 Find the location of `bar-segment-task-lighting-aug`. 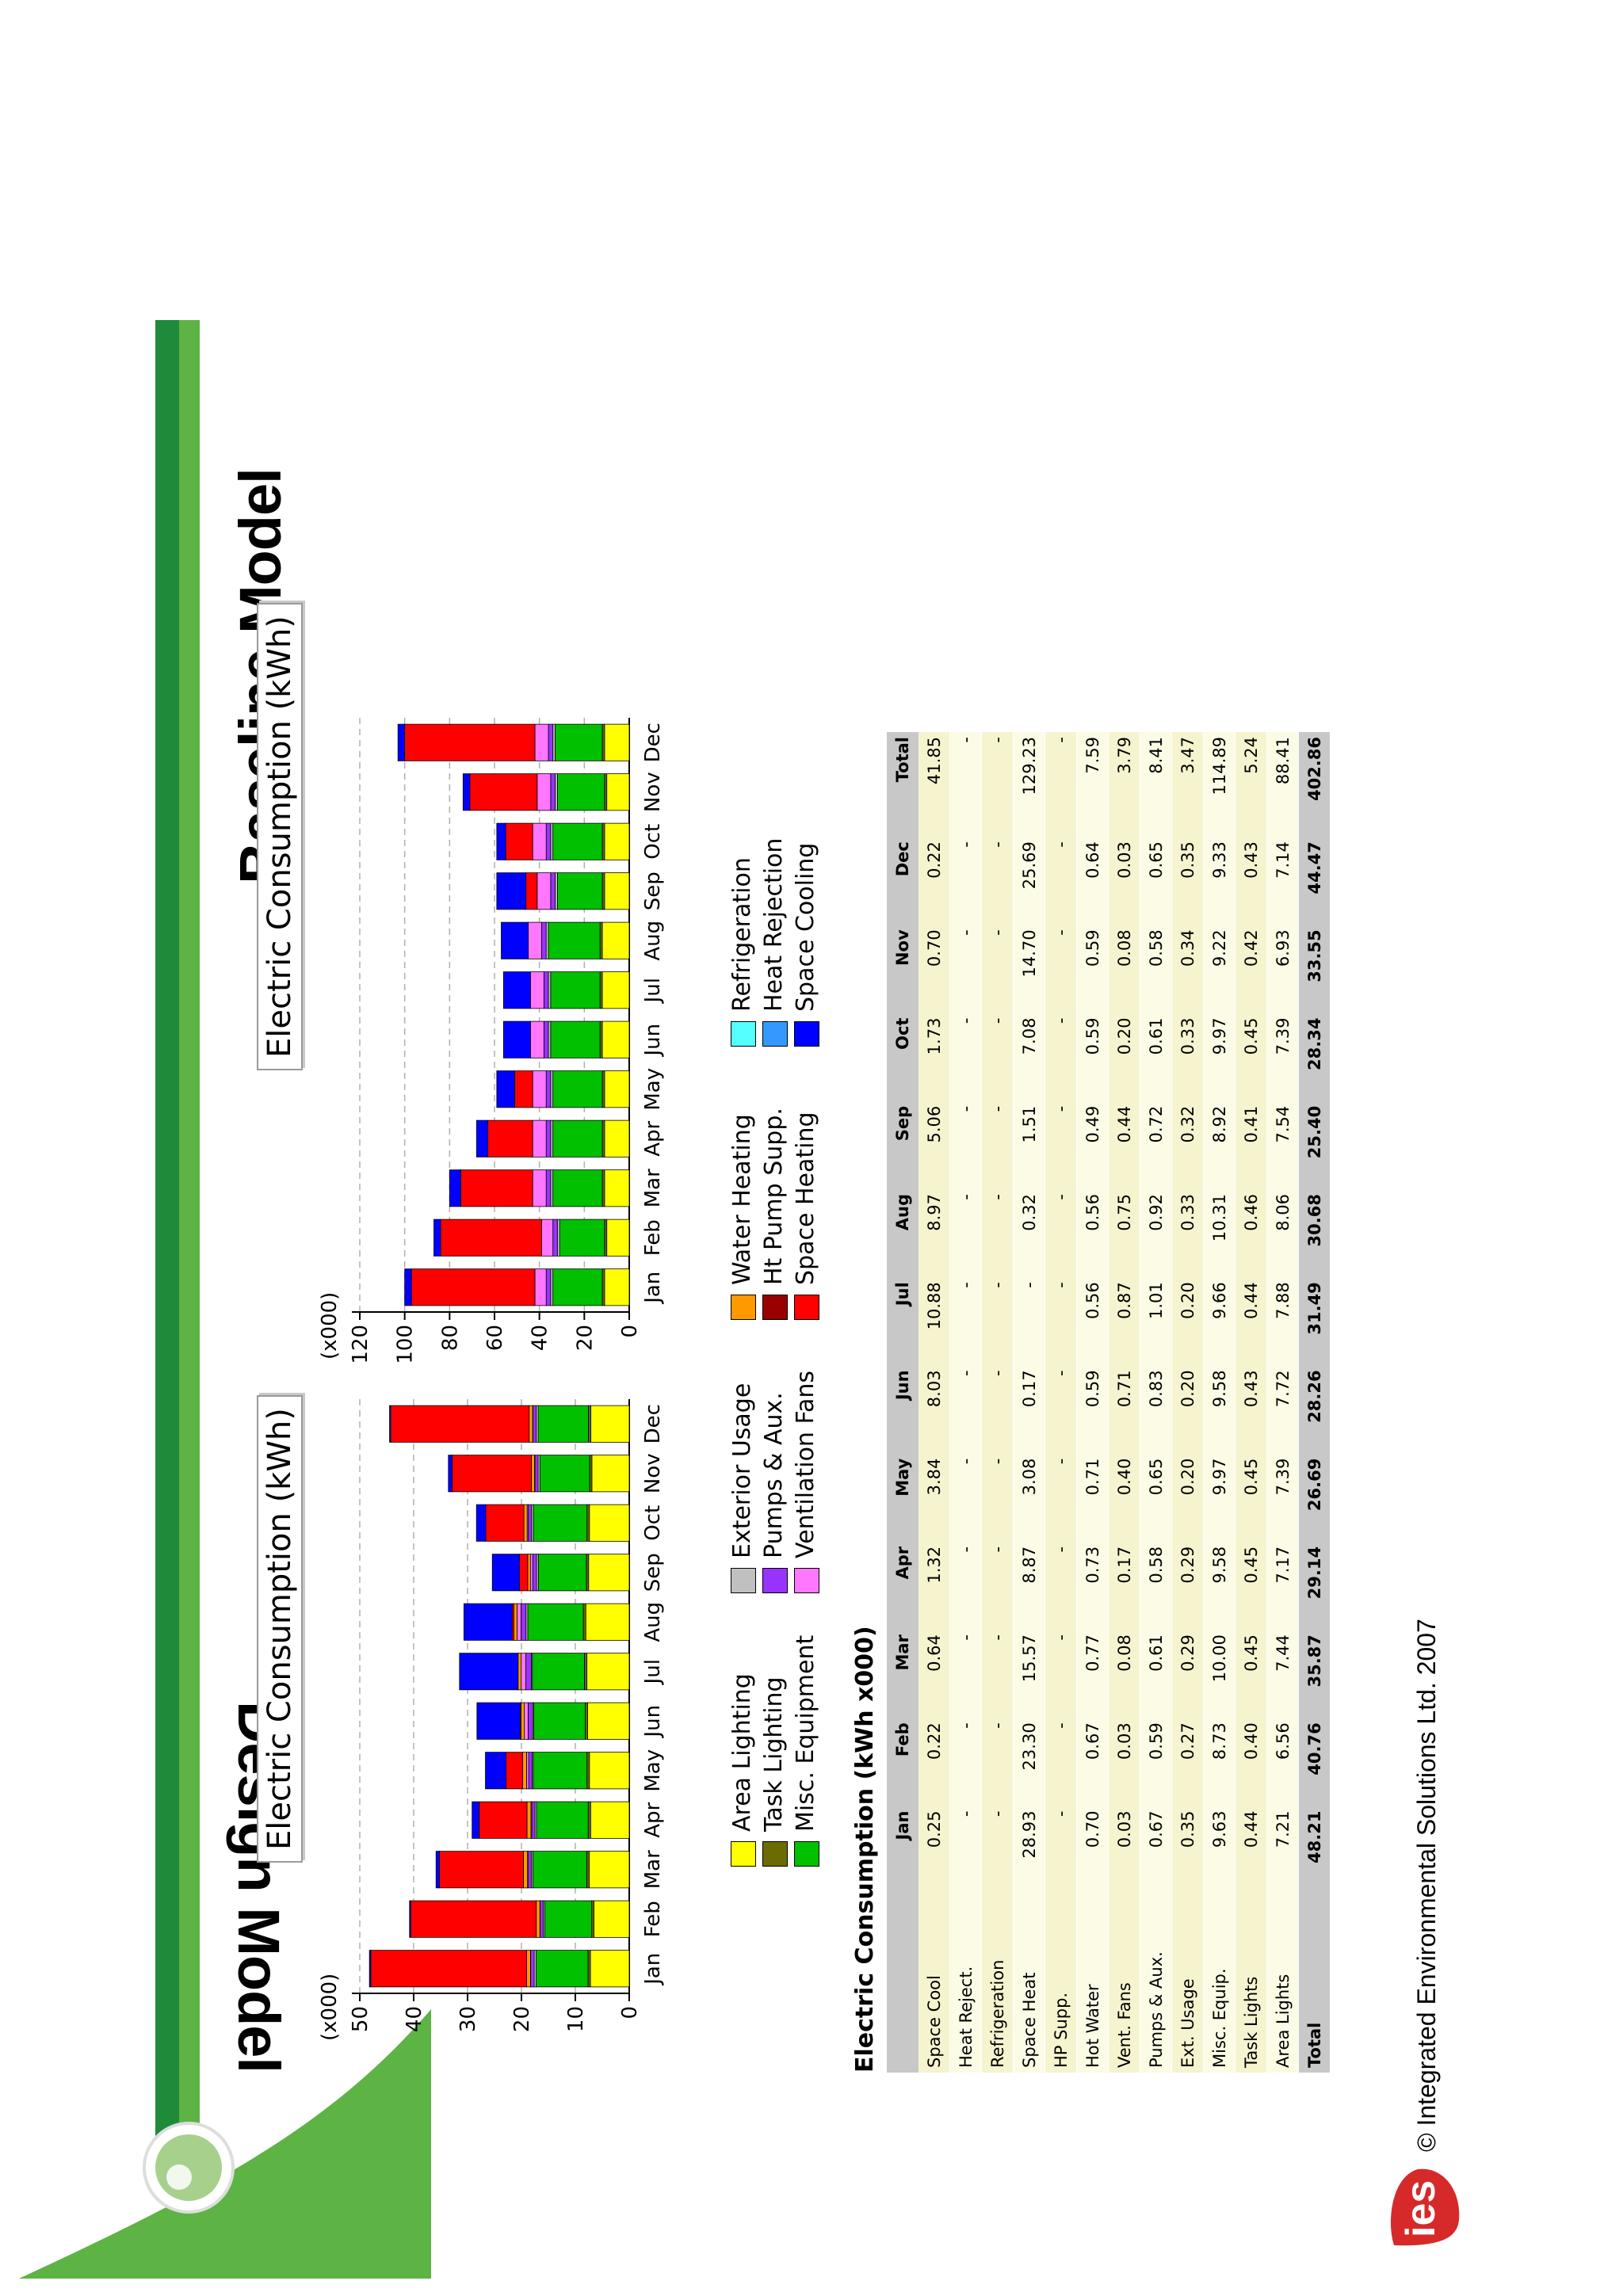

bar-segment-task-lighting-aug is located at coordinates (584, 1622).